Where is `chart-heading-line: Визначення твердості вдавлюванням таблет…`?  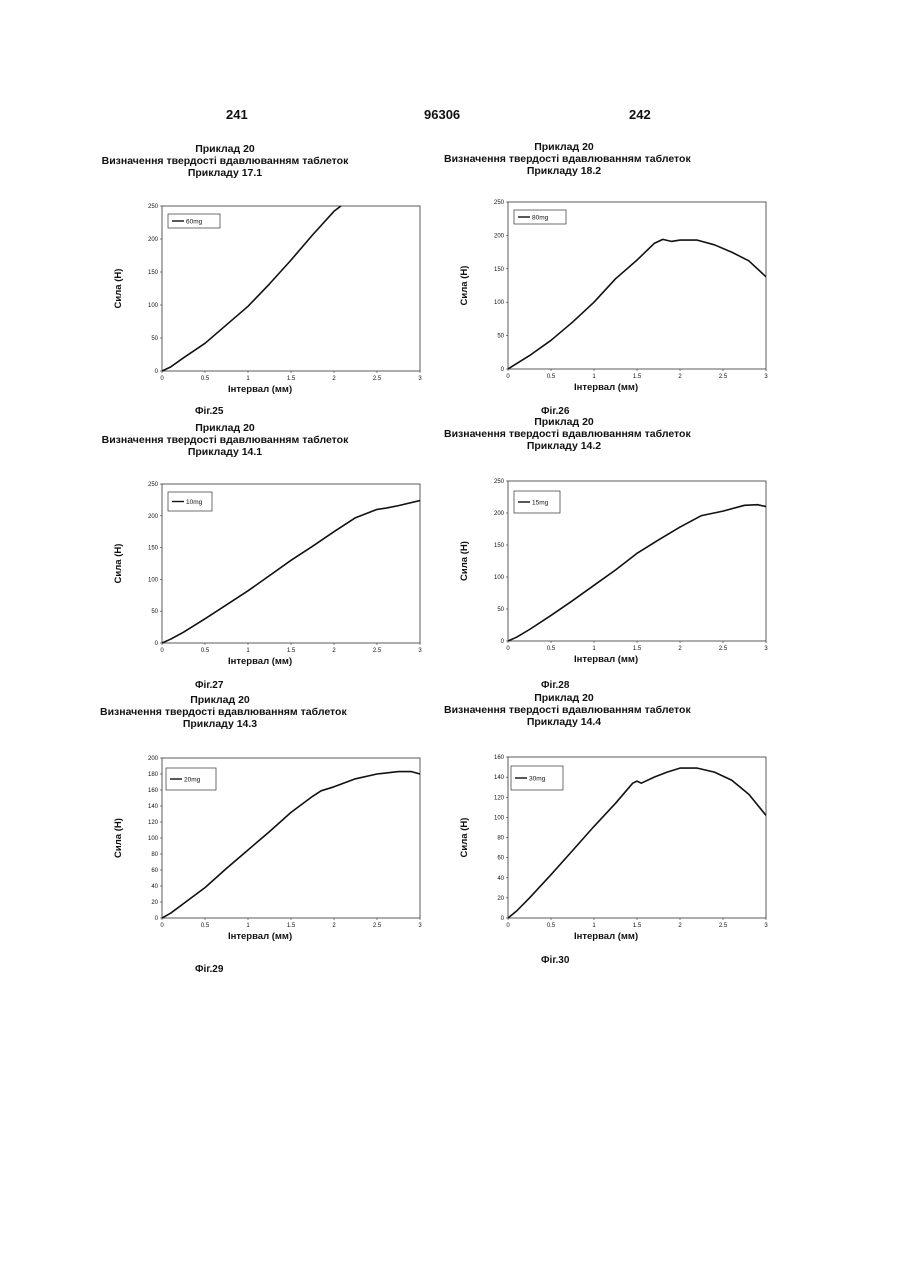 chart-heading-line: Визначення твердості вдавлюванням таблет… is located at coordinates (225, 161).